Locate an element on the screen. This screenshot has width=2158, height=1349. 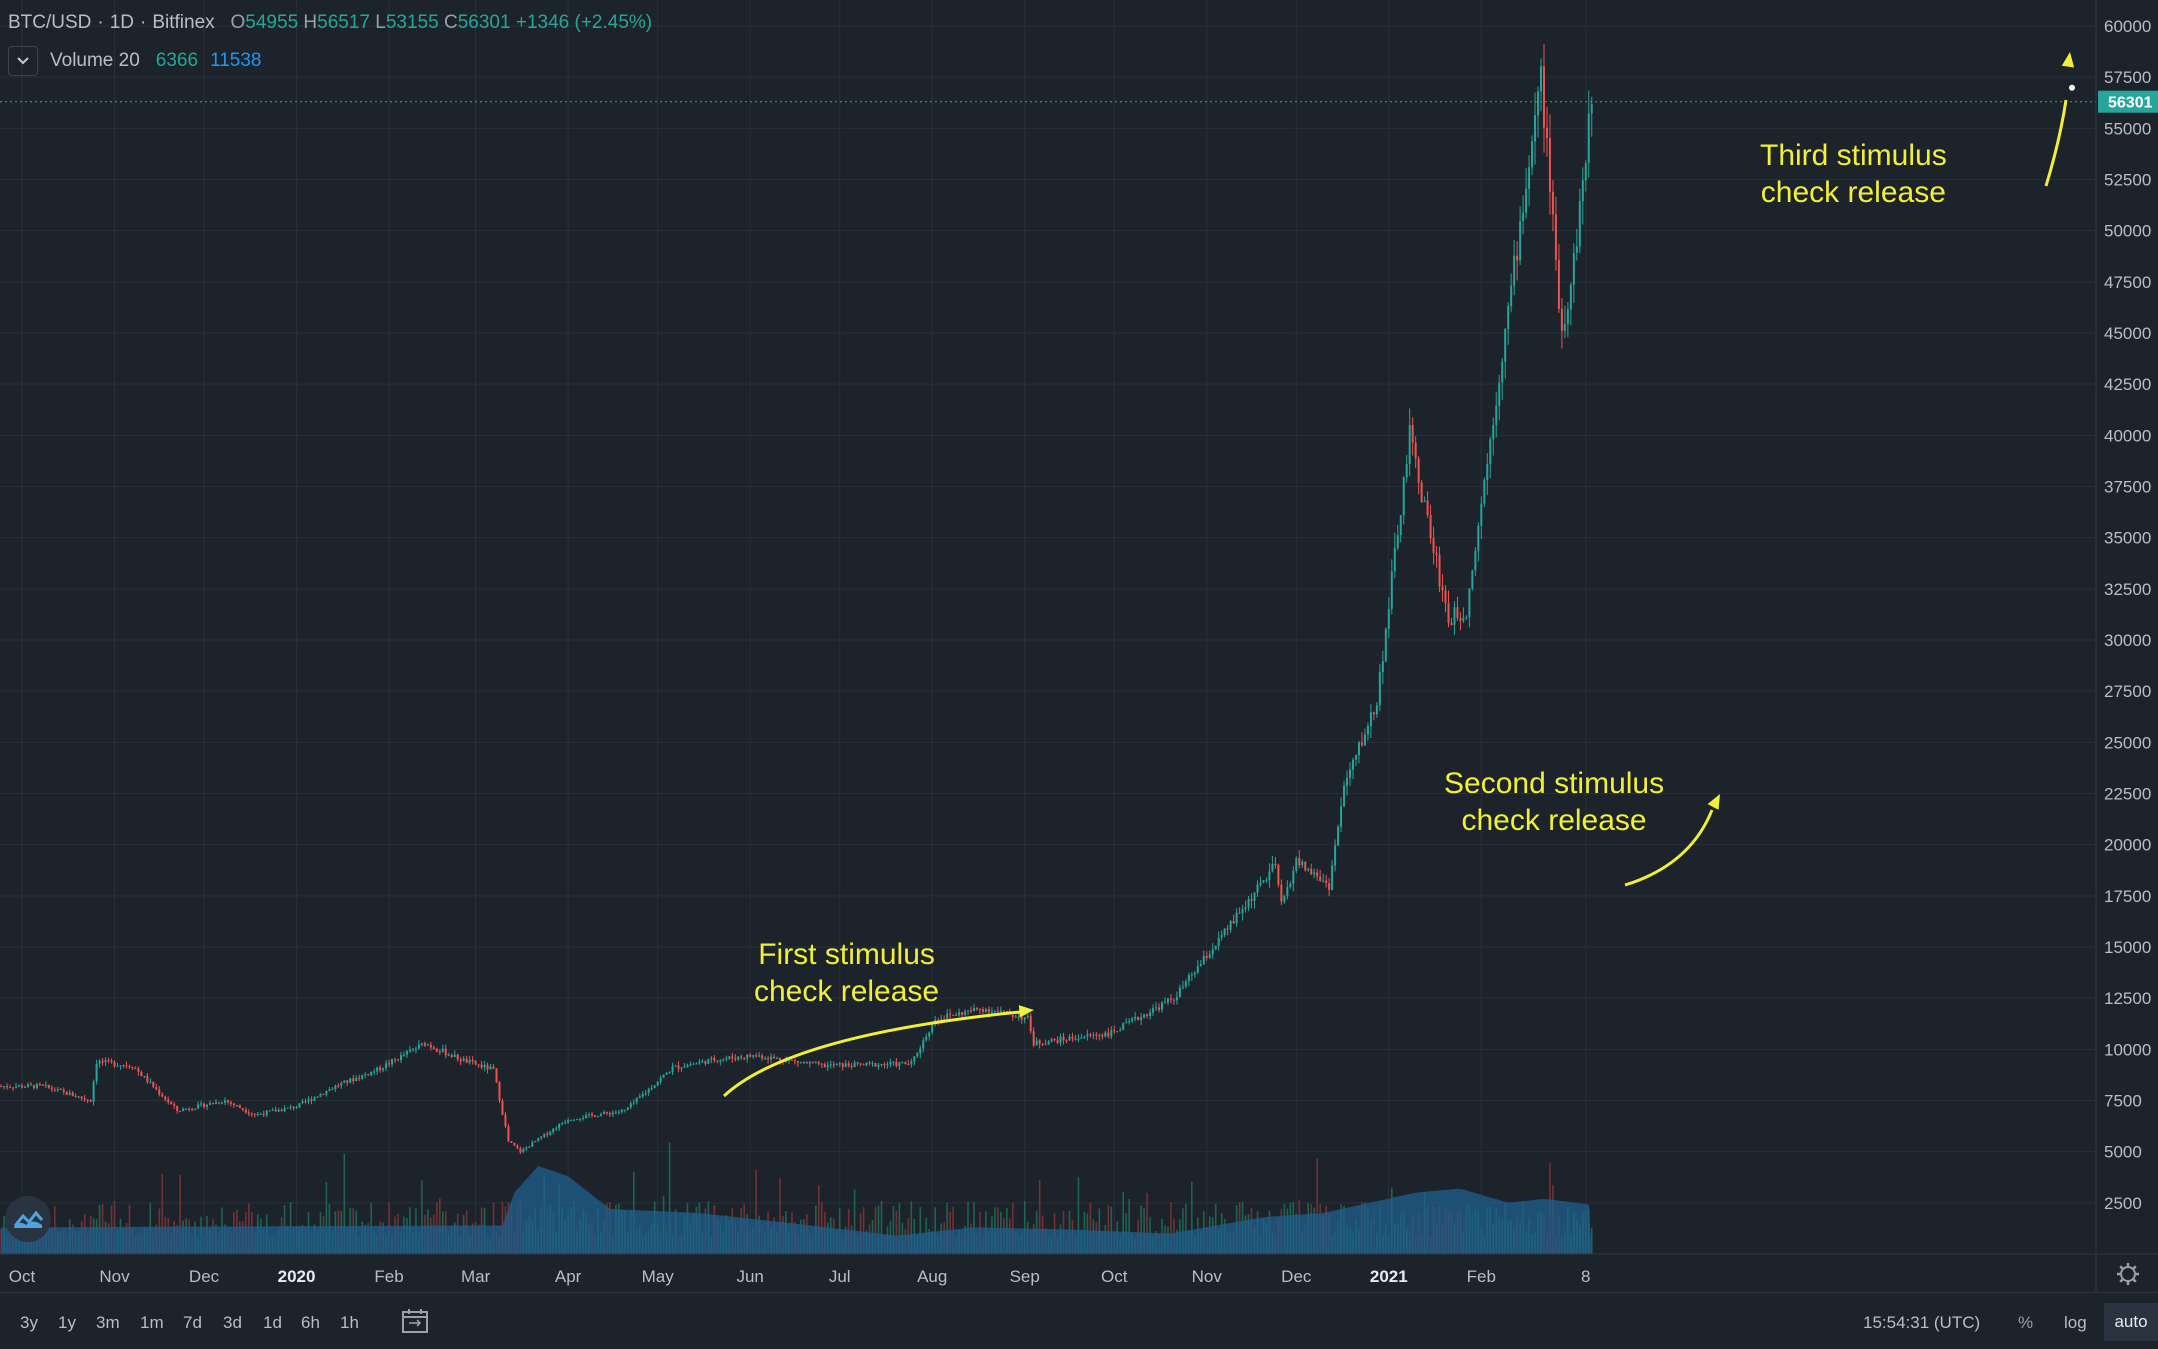
high-value: 56517 is located at coordinates (343, 22).